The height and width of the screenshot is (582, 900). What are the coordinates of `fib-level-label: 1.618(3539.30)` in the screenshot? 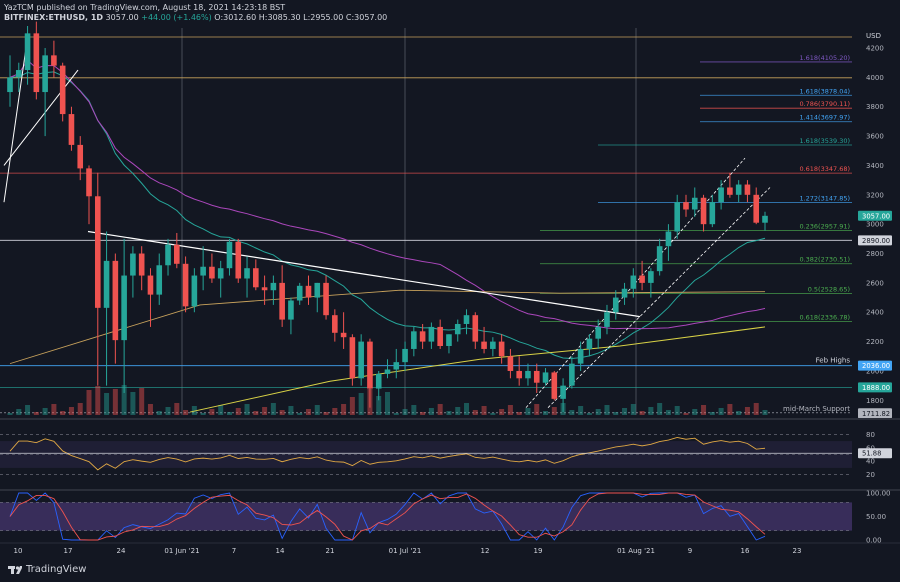 It's located at (824, 141).